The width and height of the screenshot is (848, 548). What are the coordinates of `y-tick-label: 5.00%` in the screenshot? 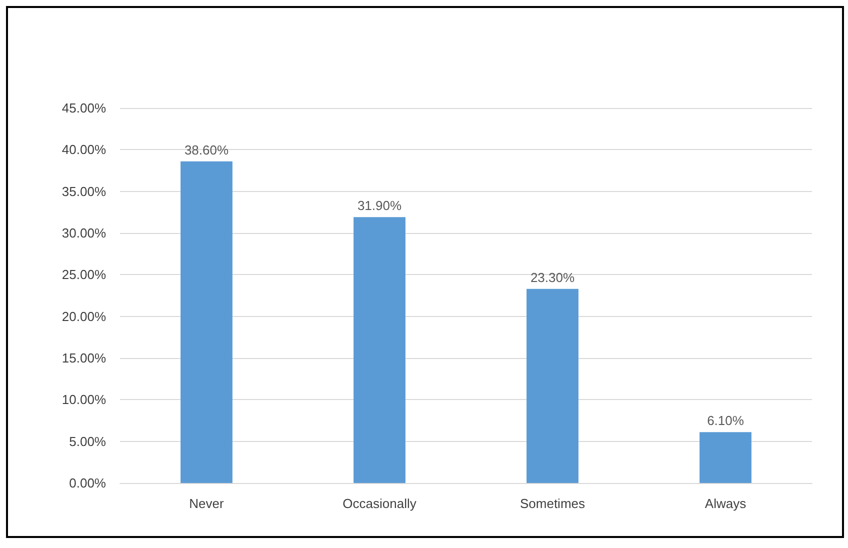 It's located at (87, 441).